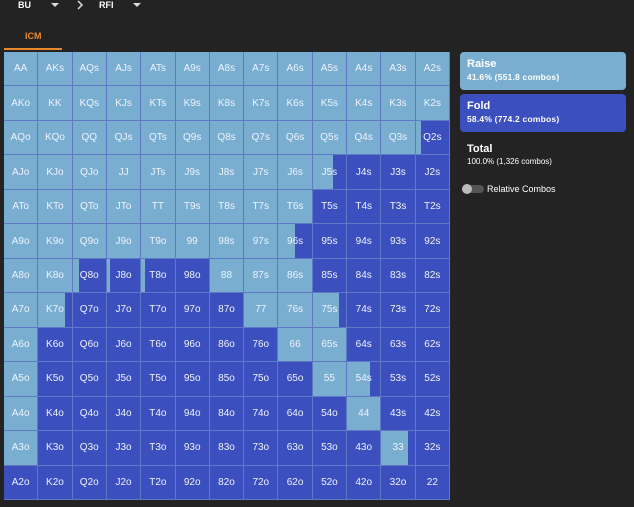 This screenshot has height=507, width=634. What do you see at coordinates (364, 69) in the screenshot?
I see `hand-cell: A4s` at bounding box center [364, 69].